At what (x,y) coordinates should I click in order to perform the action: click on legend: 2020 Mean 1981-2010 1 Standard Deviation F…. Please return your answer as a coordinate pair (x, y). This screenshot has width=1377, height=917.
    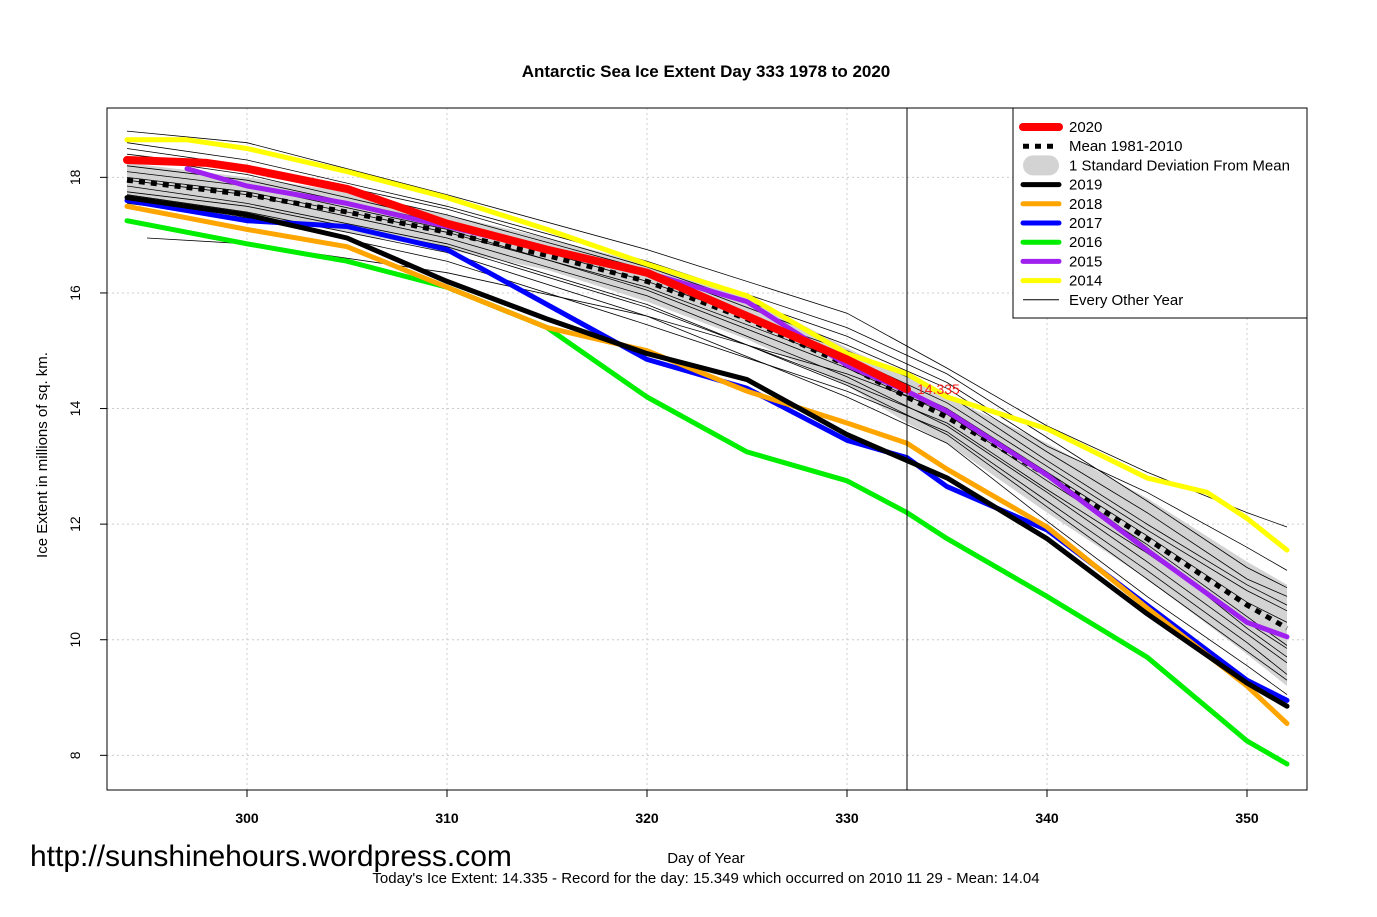
    Looking at the image, I should click on (1160, 213).